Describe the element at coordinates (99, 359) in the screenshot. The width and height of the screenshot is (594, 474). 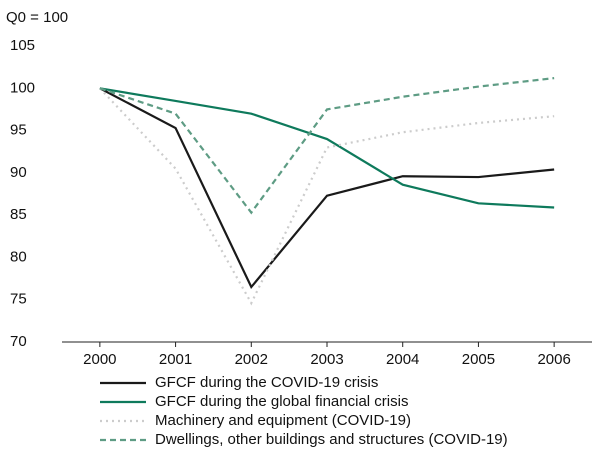
I see `x-tick-label: 2000` at that location.